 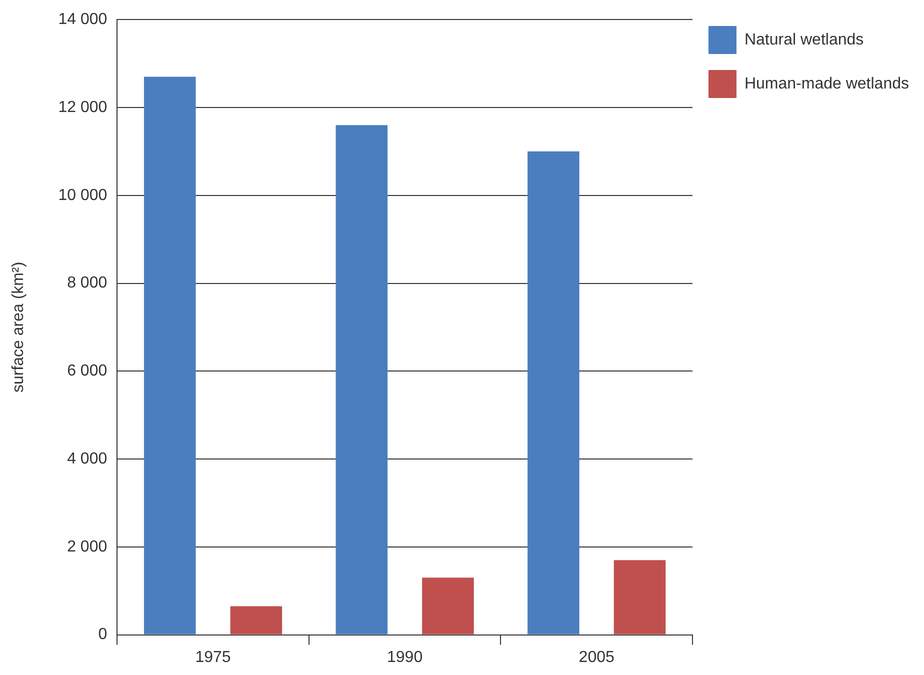 What do you see at coordinates (87, 459) in the screenshot?
I see `y-tick-label: 4 000` at bounding box center [87, 459].